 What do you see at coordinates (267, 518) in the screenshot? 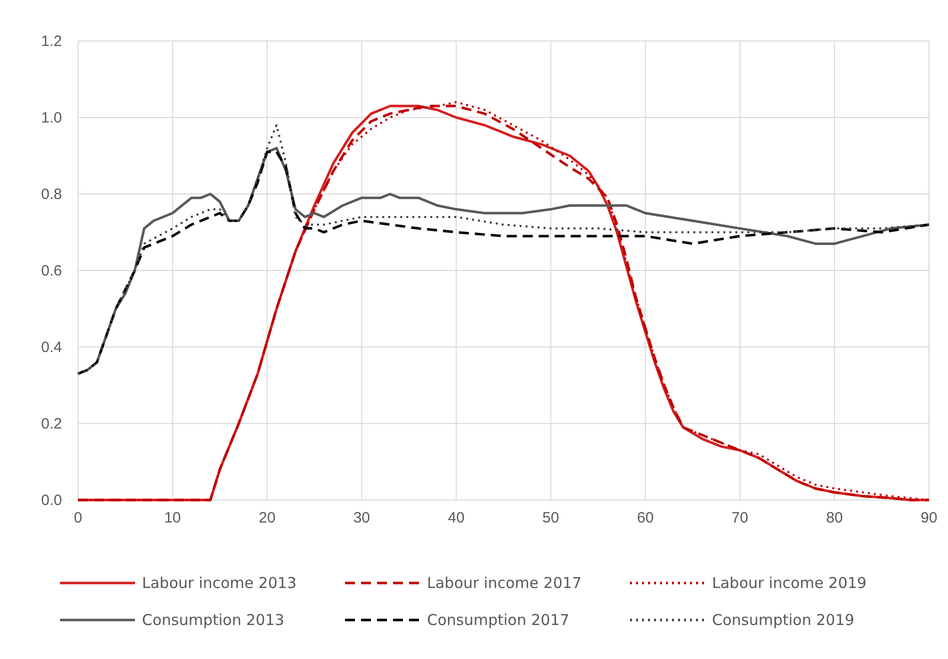
I see `x-tick-label: 20` at bounding box center [267, 518].